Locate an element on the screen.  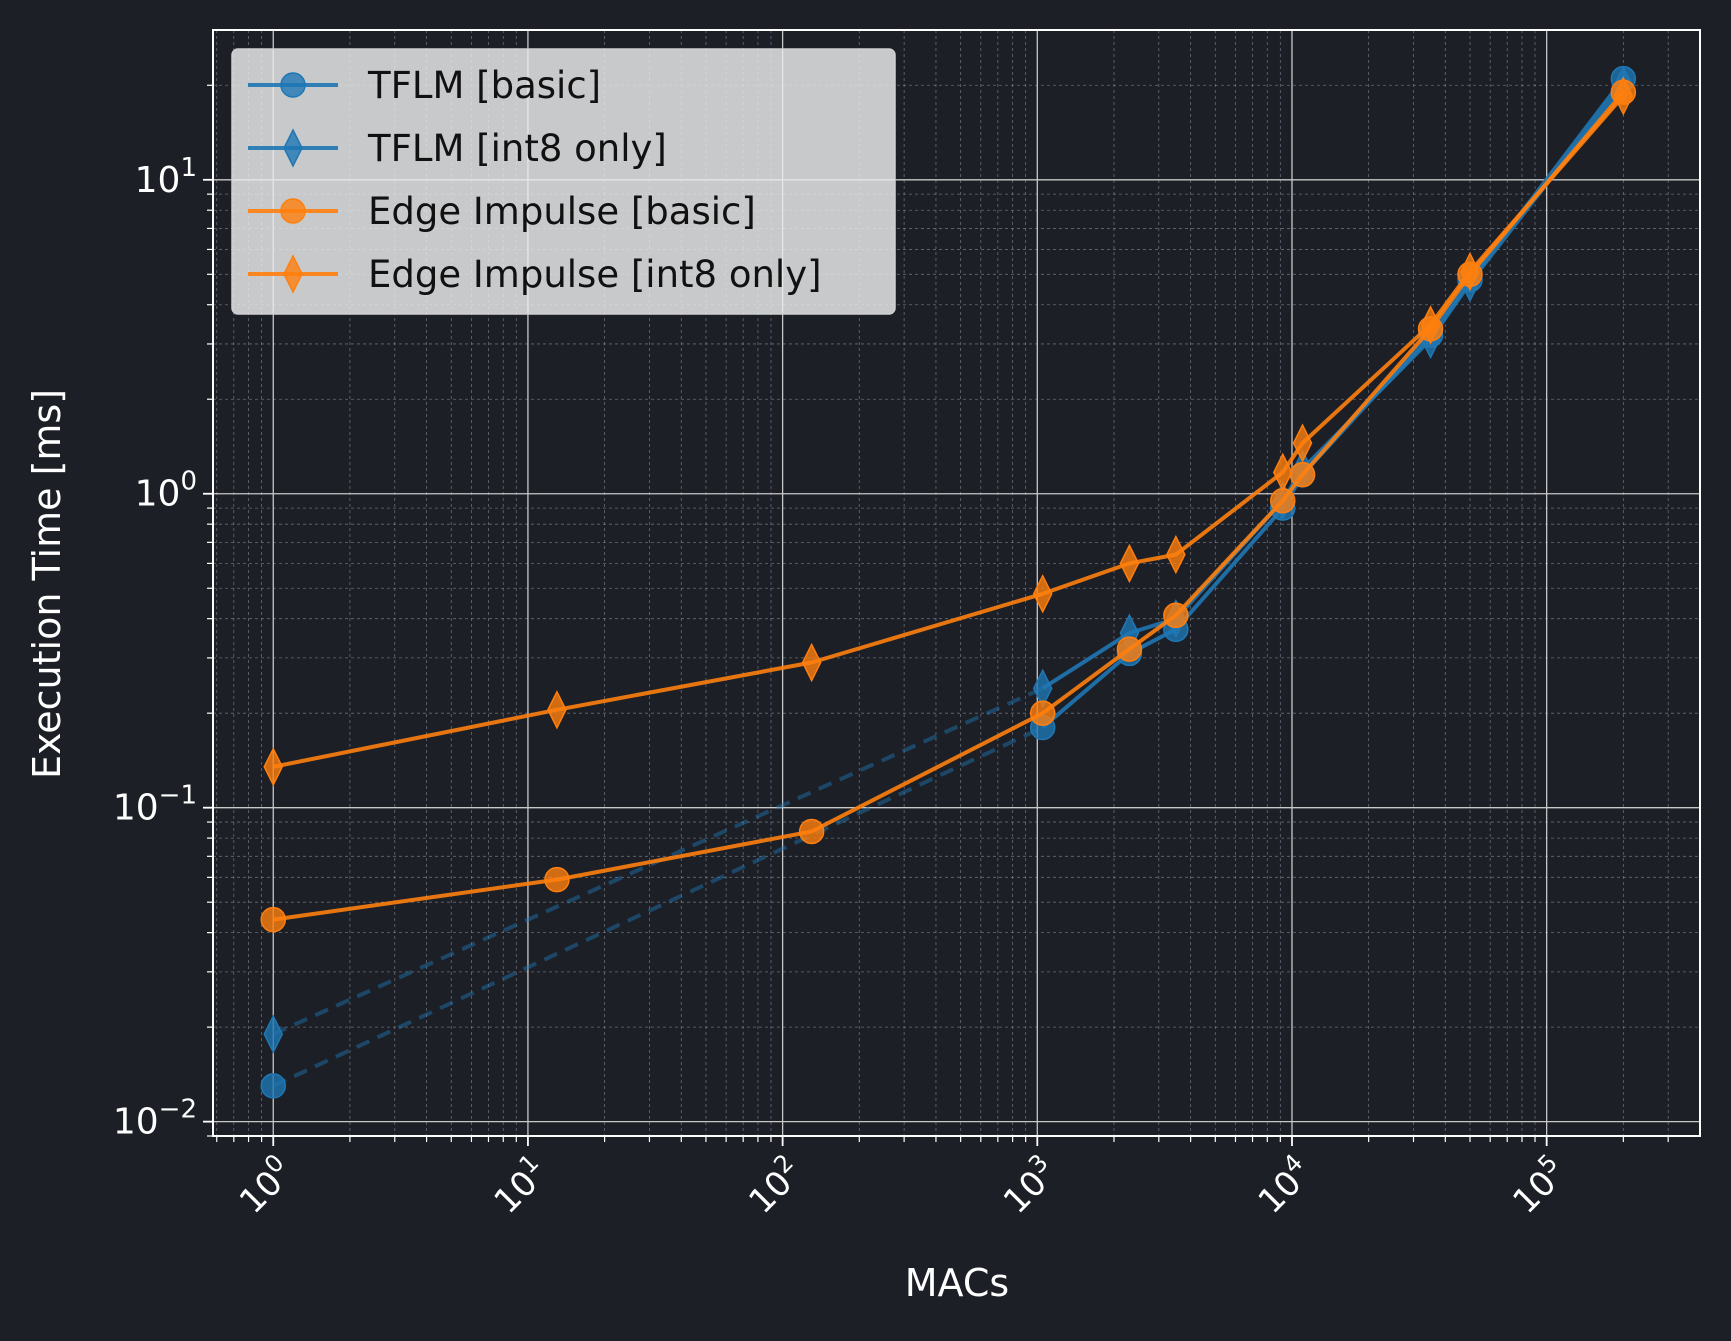
series-line-dashed is located at coordinates (658, 906).